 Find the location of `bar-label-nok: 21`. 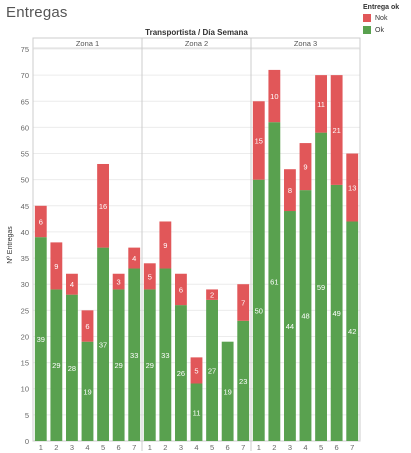

bar-label-nok: 21 is located at coordinates (336, 130).